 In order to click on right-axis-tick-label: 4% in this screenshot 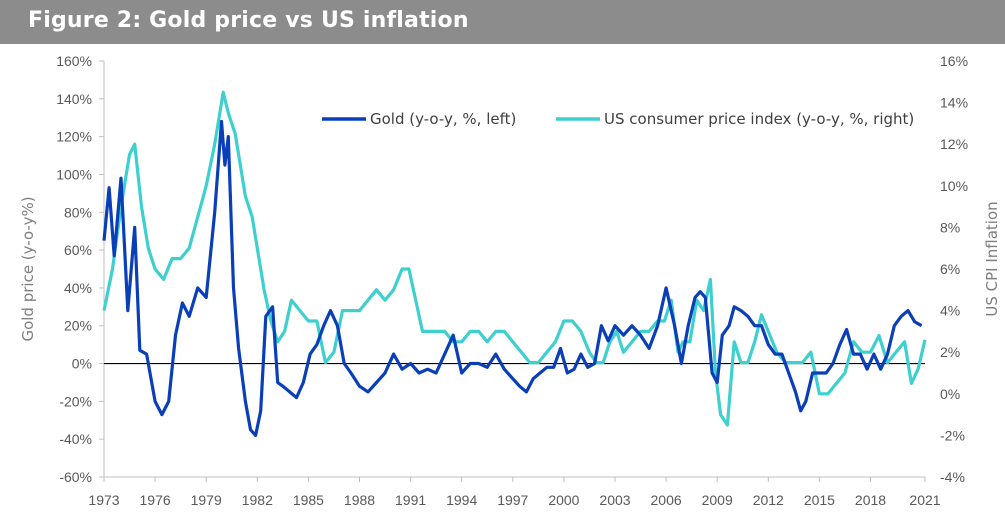, I will do `click(950, 311)`.